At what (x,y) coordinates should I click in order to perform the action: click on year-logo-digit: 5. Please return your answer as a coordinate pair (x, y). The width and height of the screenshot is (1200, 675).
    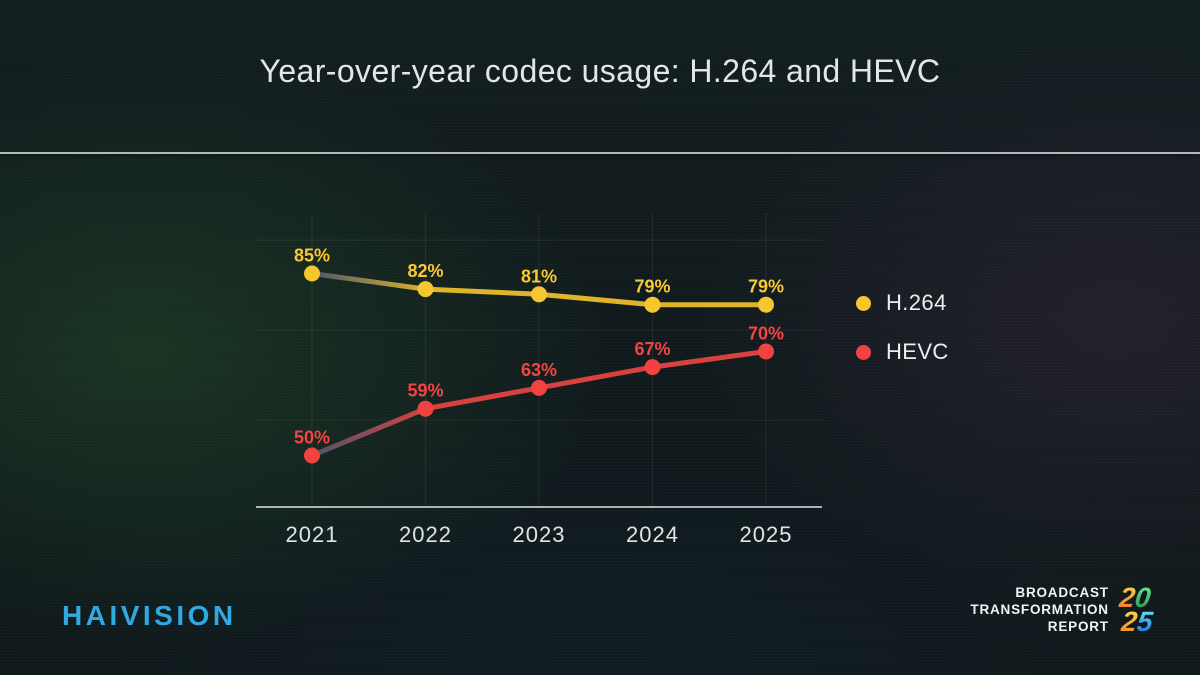
    Looking at the image, I should click on (1145, 621).